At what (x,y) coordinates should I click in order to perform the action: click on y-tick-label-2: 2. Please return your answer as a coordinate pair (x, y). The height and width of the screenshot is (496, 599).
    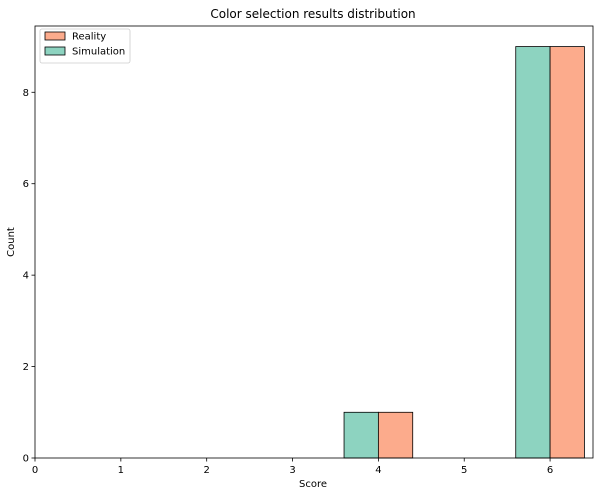
    Looking at the image, I should click on (26, 367).